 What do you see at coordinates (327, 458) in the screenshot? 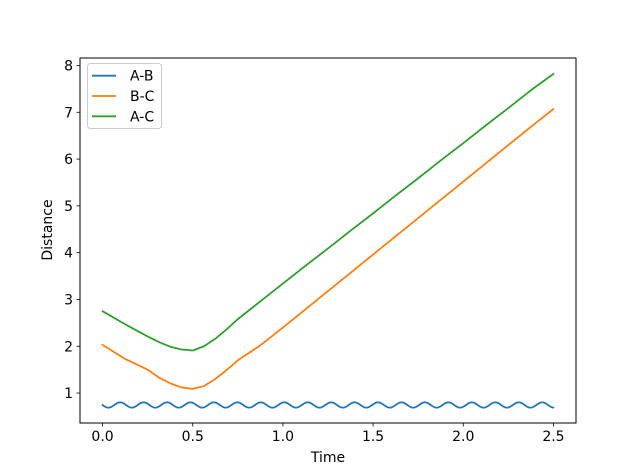
I see `x-axis-label: Time` at bounding box center [327, 458].